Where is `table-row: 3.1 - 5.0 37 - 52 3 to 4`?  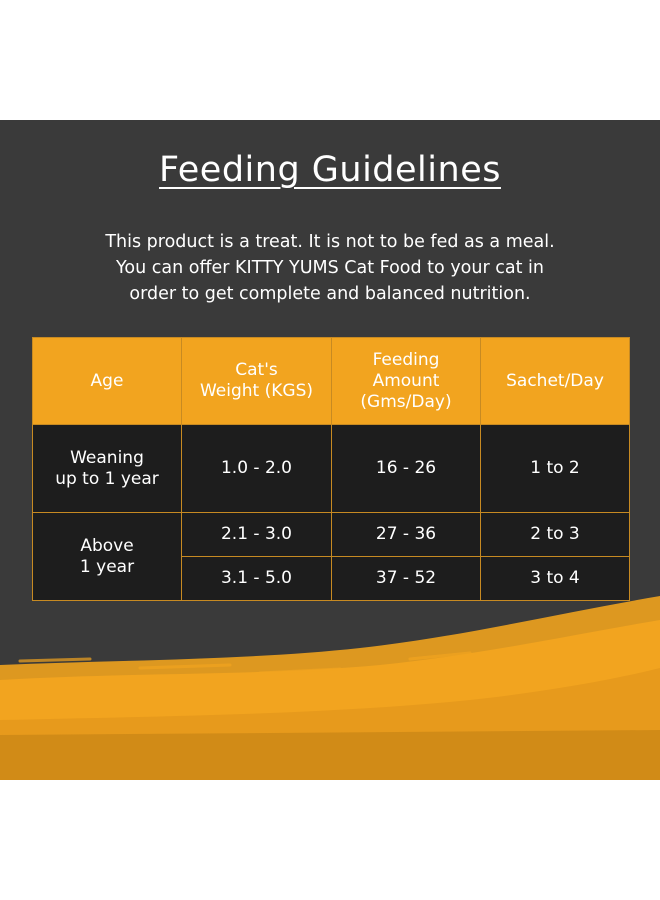 table-row: 3.1 - 5.0 37 - 52 3 to 4 is located at coordinates (331, 578).